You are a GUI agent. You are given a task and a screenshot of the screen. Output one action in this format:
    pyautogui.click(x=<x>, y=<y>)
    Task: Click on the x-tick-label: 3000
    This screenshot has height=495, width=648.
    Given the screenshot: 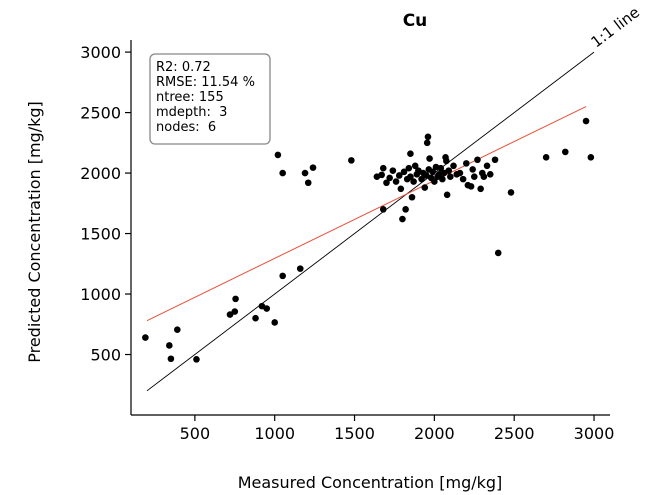 What is the action you would take?
    pyautogui.click(x=594, y=433)
    